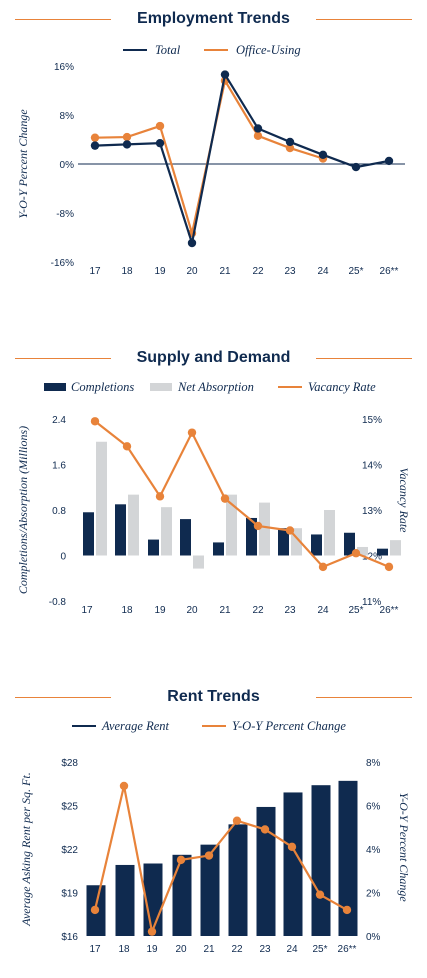  I want to click on rent-chart-title: Rent Trends, so click(213, 696).